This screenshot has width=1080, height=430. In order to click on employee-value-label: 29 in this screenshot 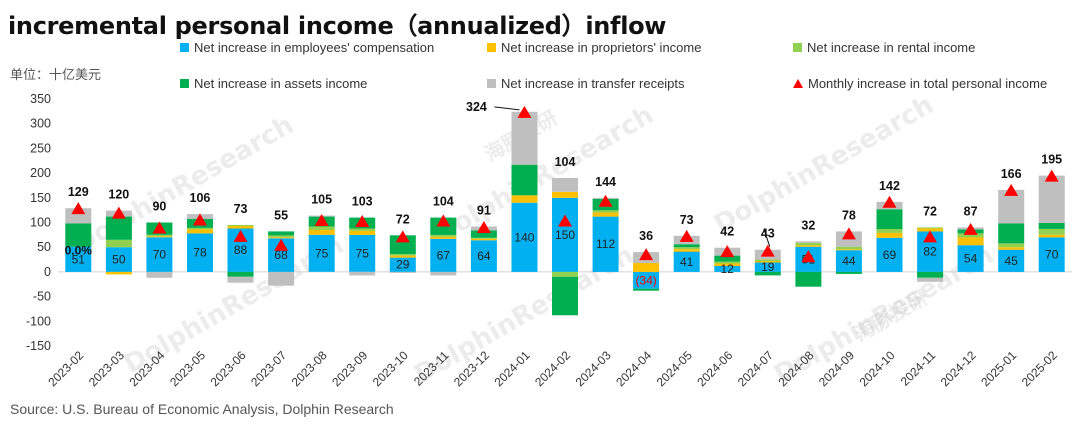, I will do `click(403, 265)`.